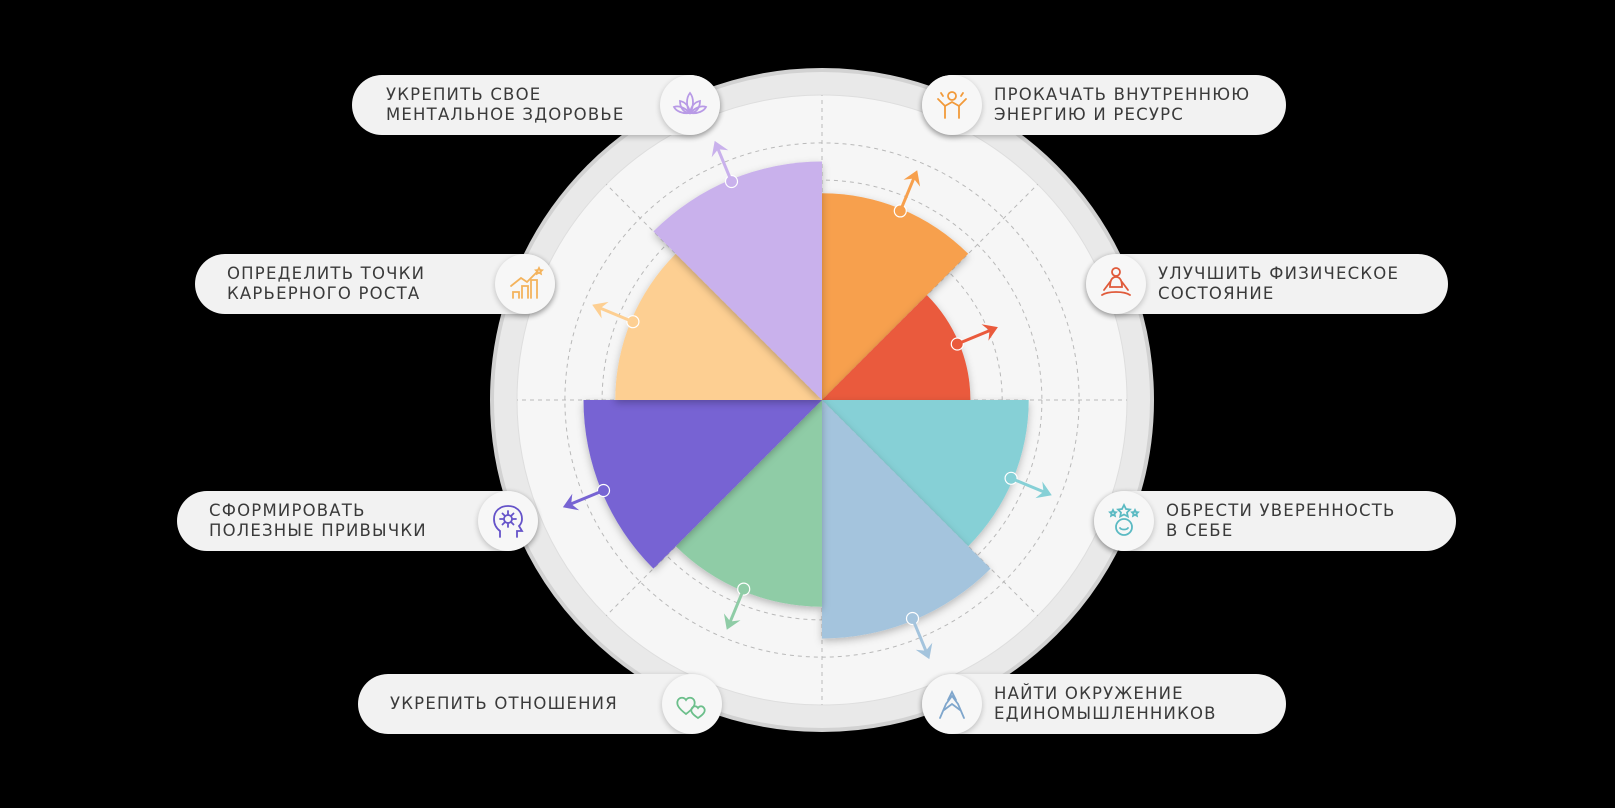 The image size is (1615, 808). What do you see at coordinates (600, 310) in the screenshot?
I see `arrow-head-career` at bounding box center [600, 310].